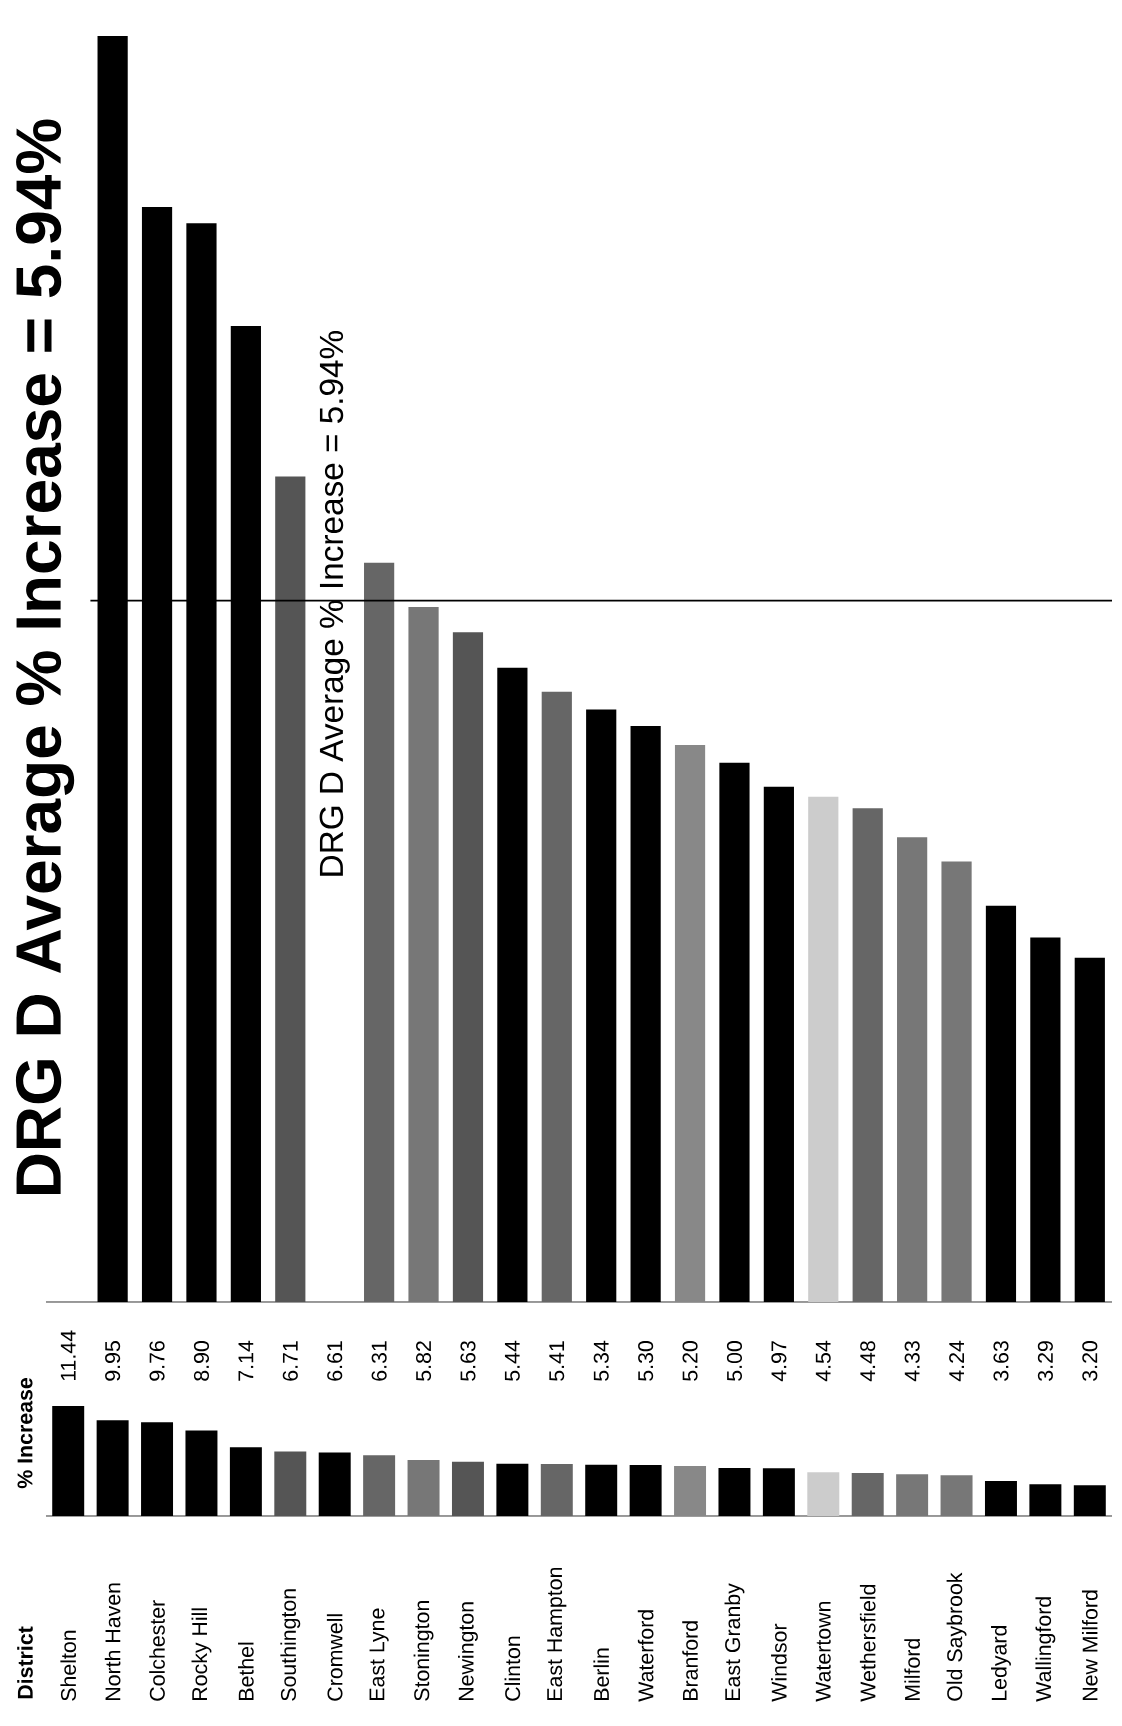 The height and width of the screenshot is (1726, 1122). What do you see at coordinates (512, 1668) in the screenshot?
I see `x-tick-label: Clinton` at bounding box center [512, 1668].